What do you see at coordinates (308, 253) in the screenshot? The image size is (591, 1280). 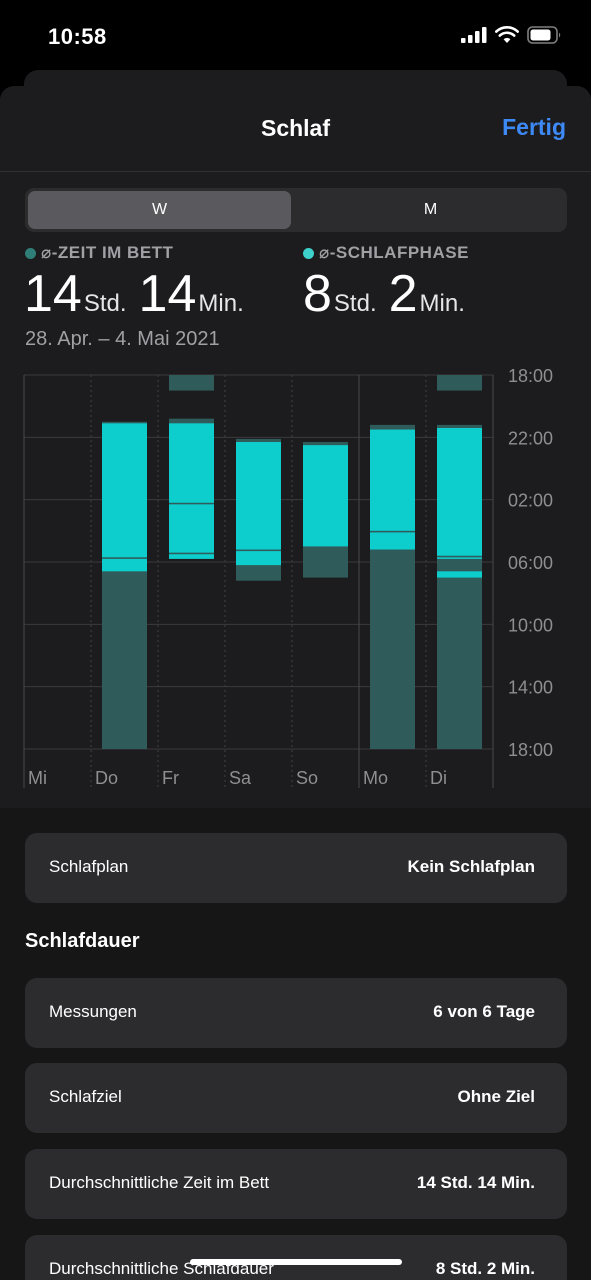 I see `asleep-legend-dot` at bounding box center [308, 253].